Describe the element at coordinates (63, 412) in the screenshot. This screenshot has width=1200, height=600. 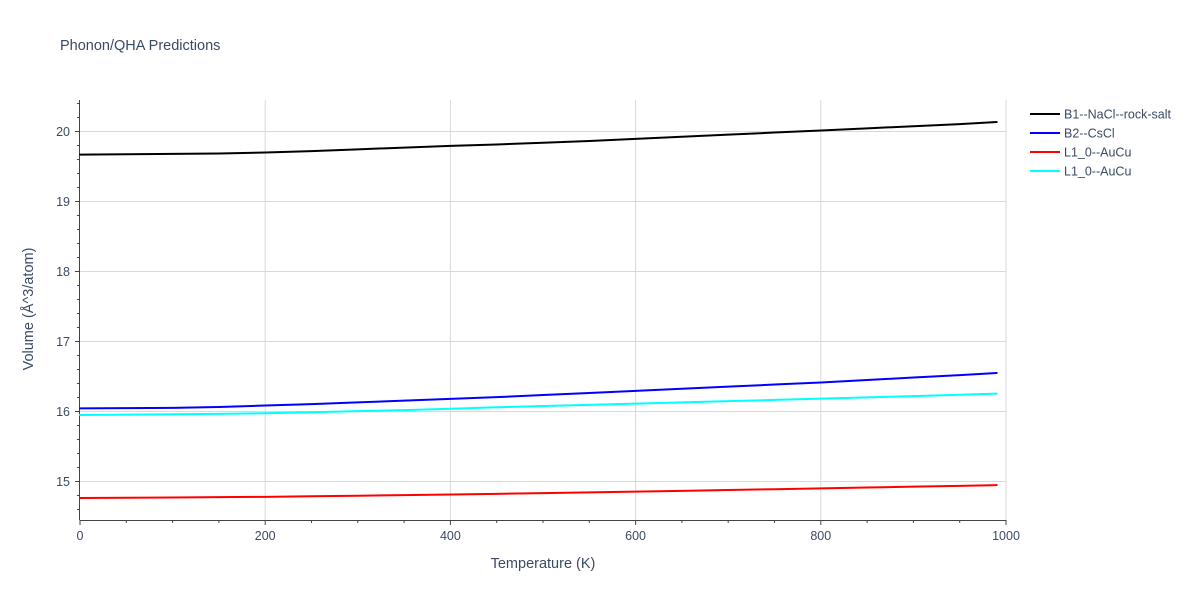
I see `y-tick-label: 16` at that location.